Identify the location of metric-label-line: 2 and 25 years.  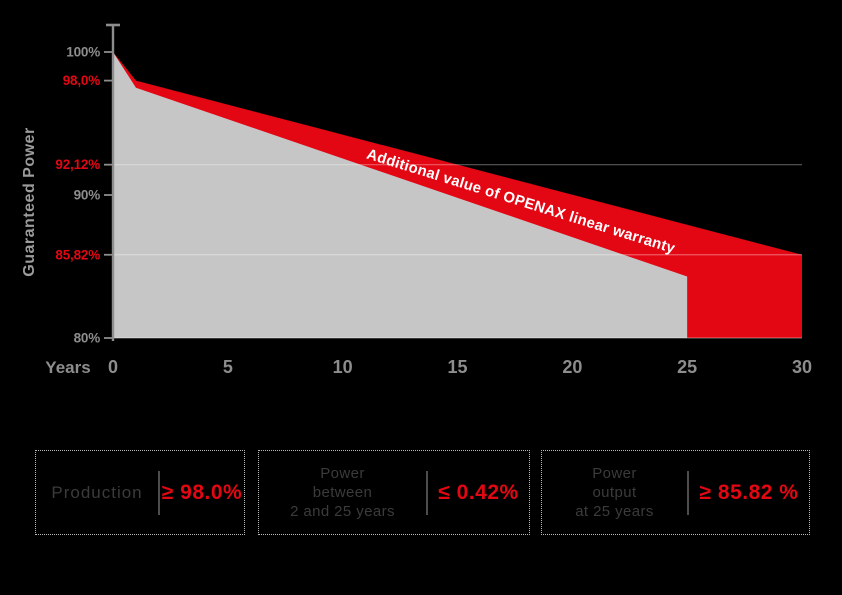
(342, 511).